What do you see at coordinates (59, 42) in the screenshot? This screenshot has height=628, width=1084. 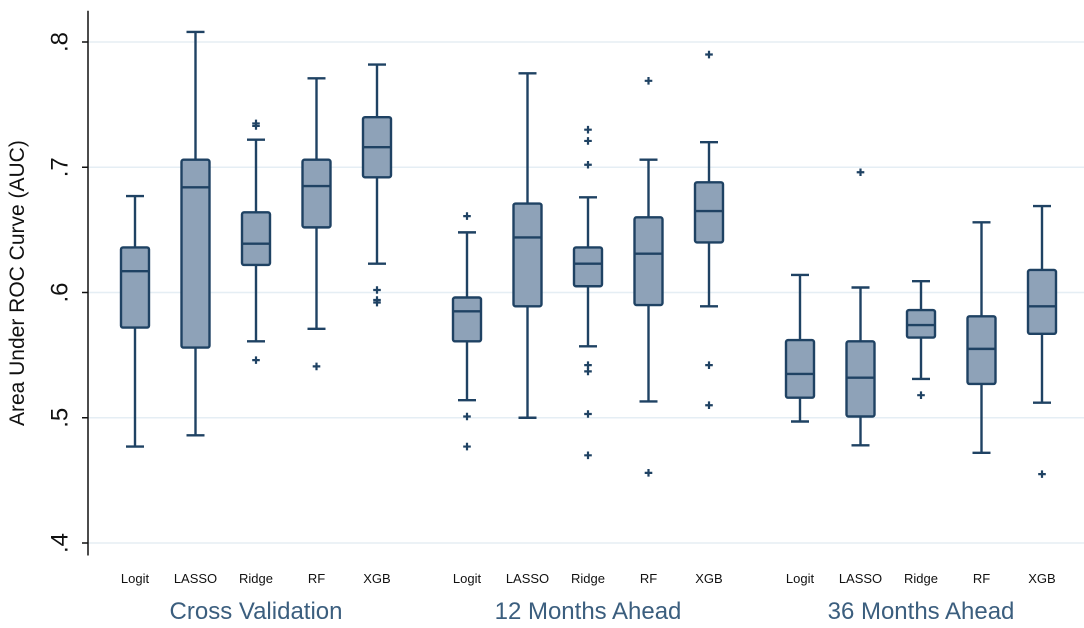 I see `y-tick-label: .8` at bounding box center [59, 42].